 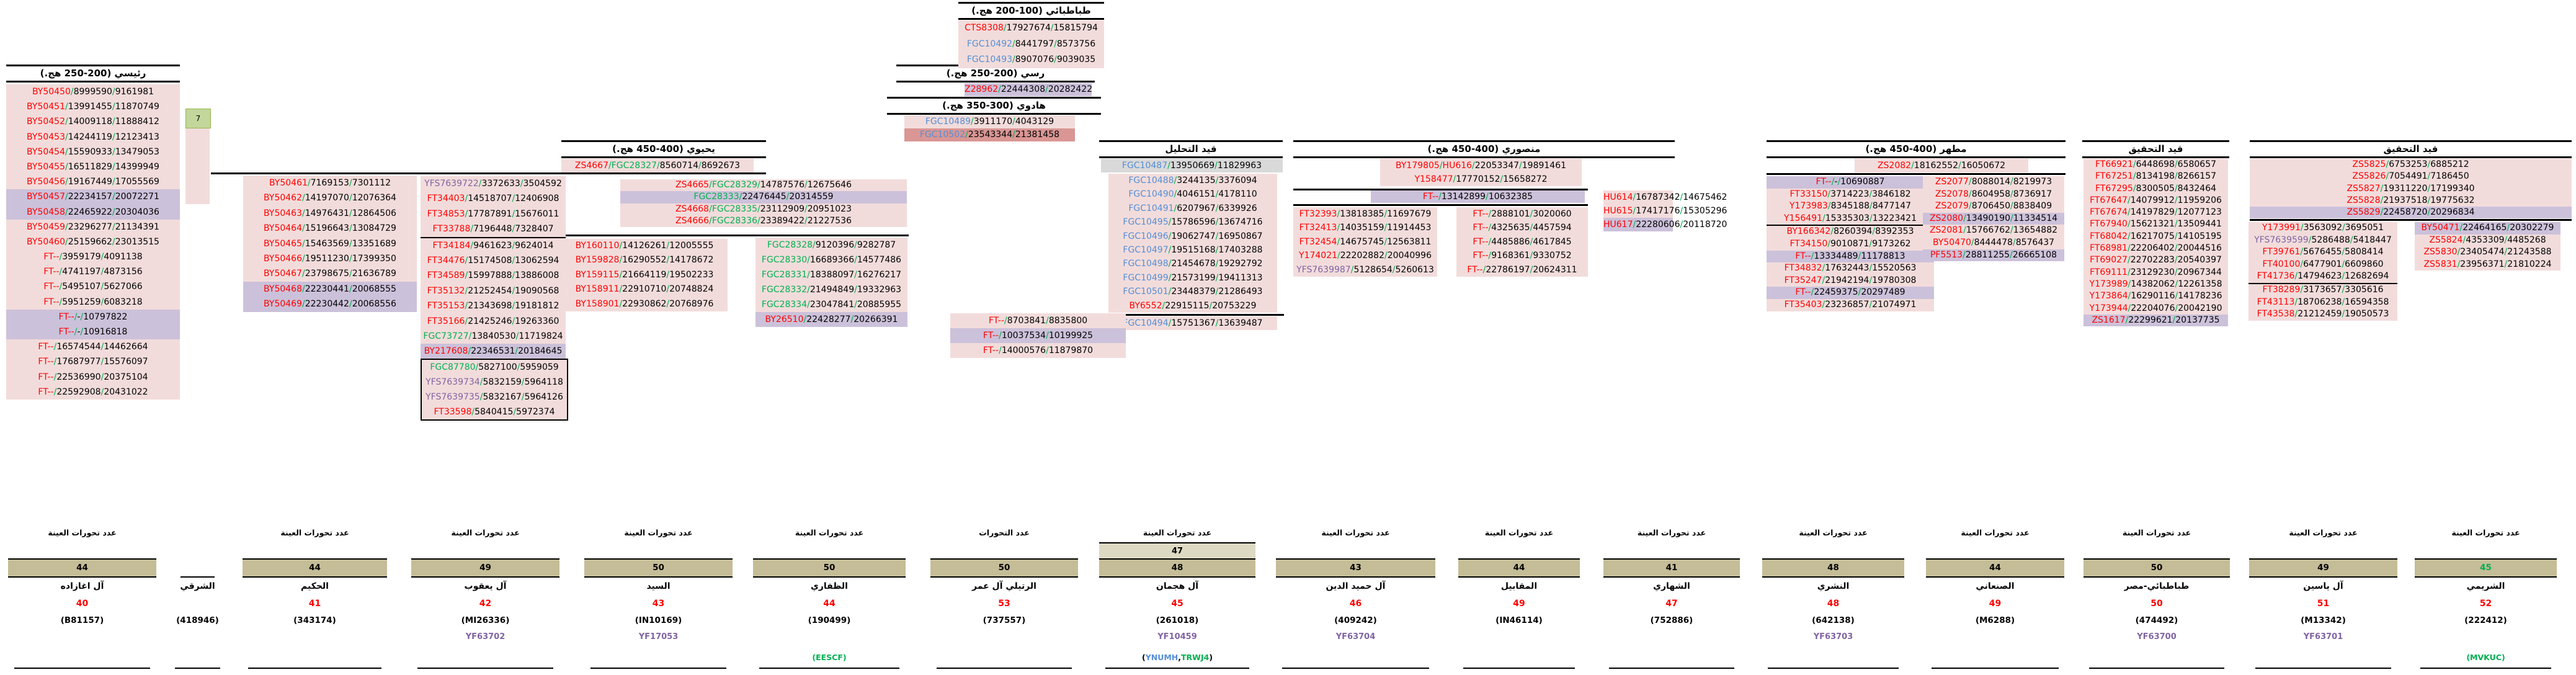 What do you see at coordinates (2324, 604) in the screenshot?
I see `marker-count: 51` at bounding box center [2324, 604].